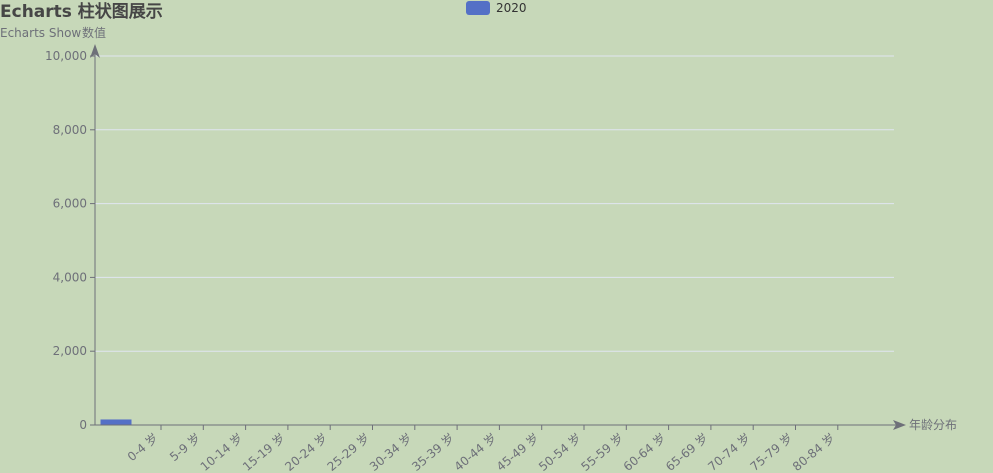 The width and height of the screenshot is (993, 473). Describe the element at coordinates (644, 451) in the screenshot. I see `x-tick-label: 60-64 岁` at that location.